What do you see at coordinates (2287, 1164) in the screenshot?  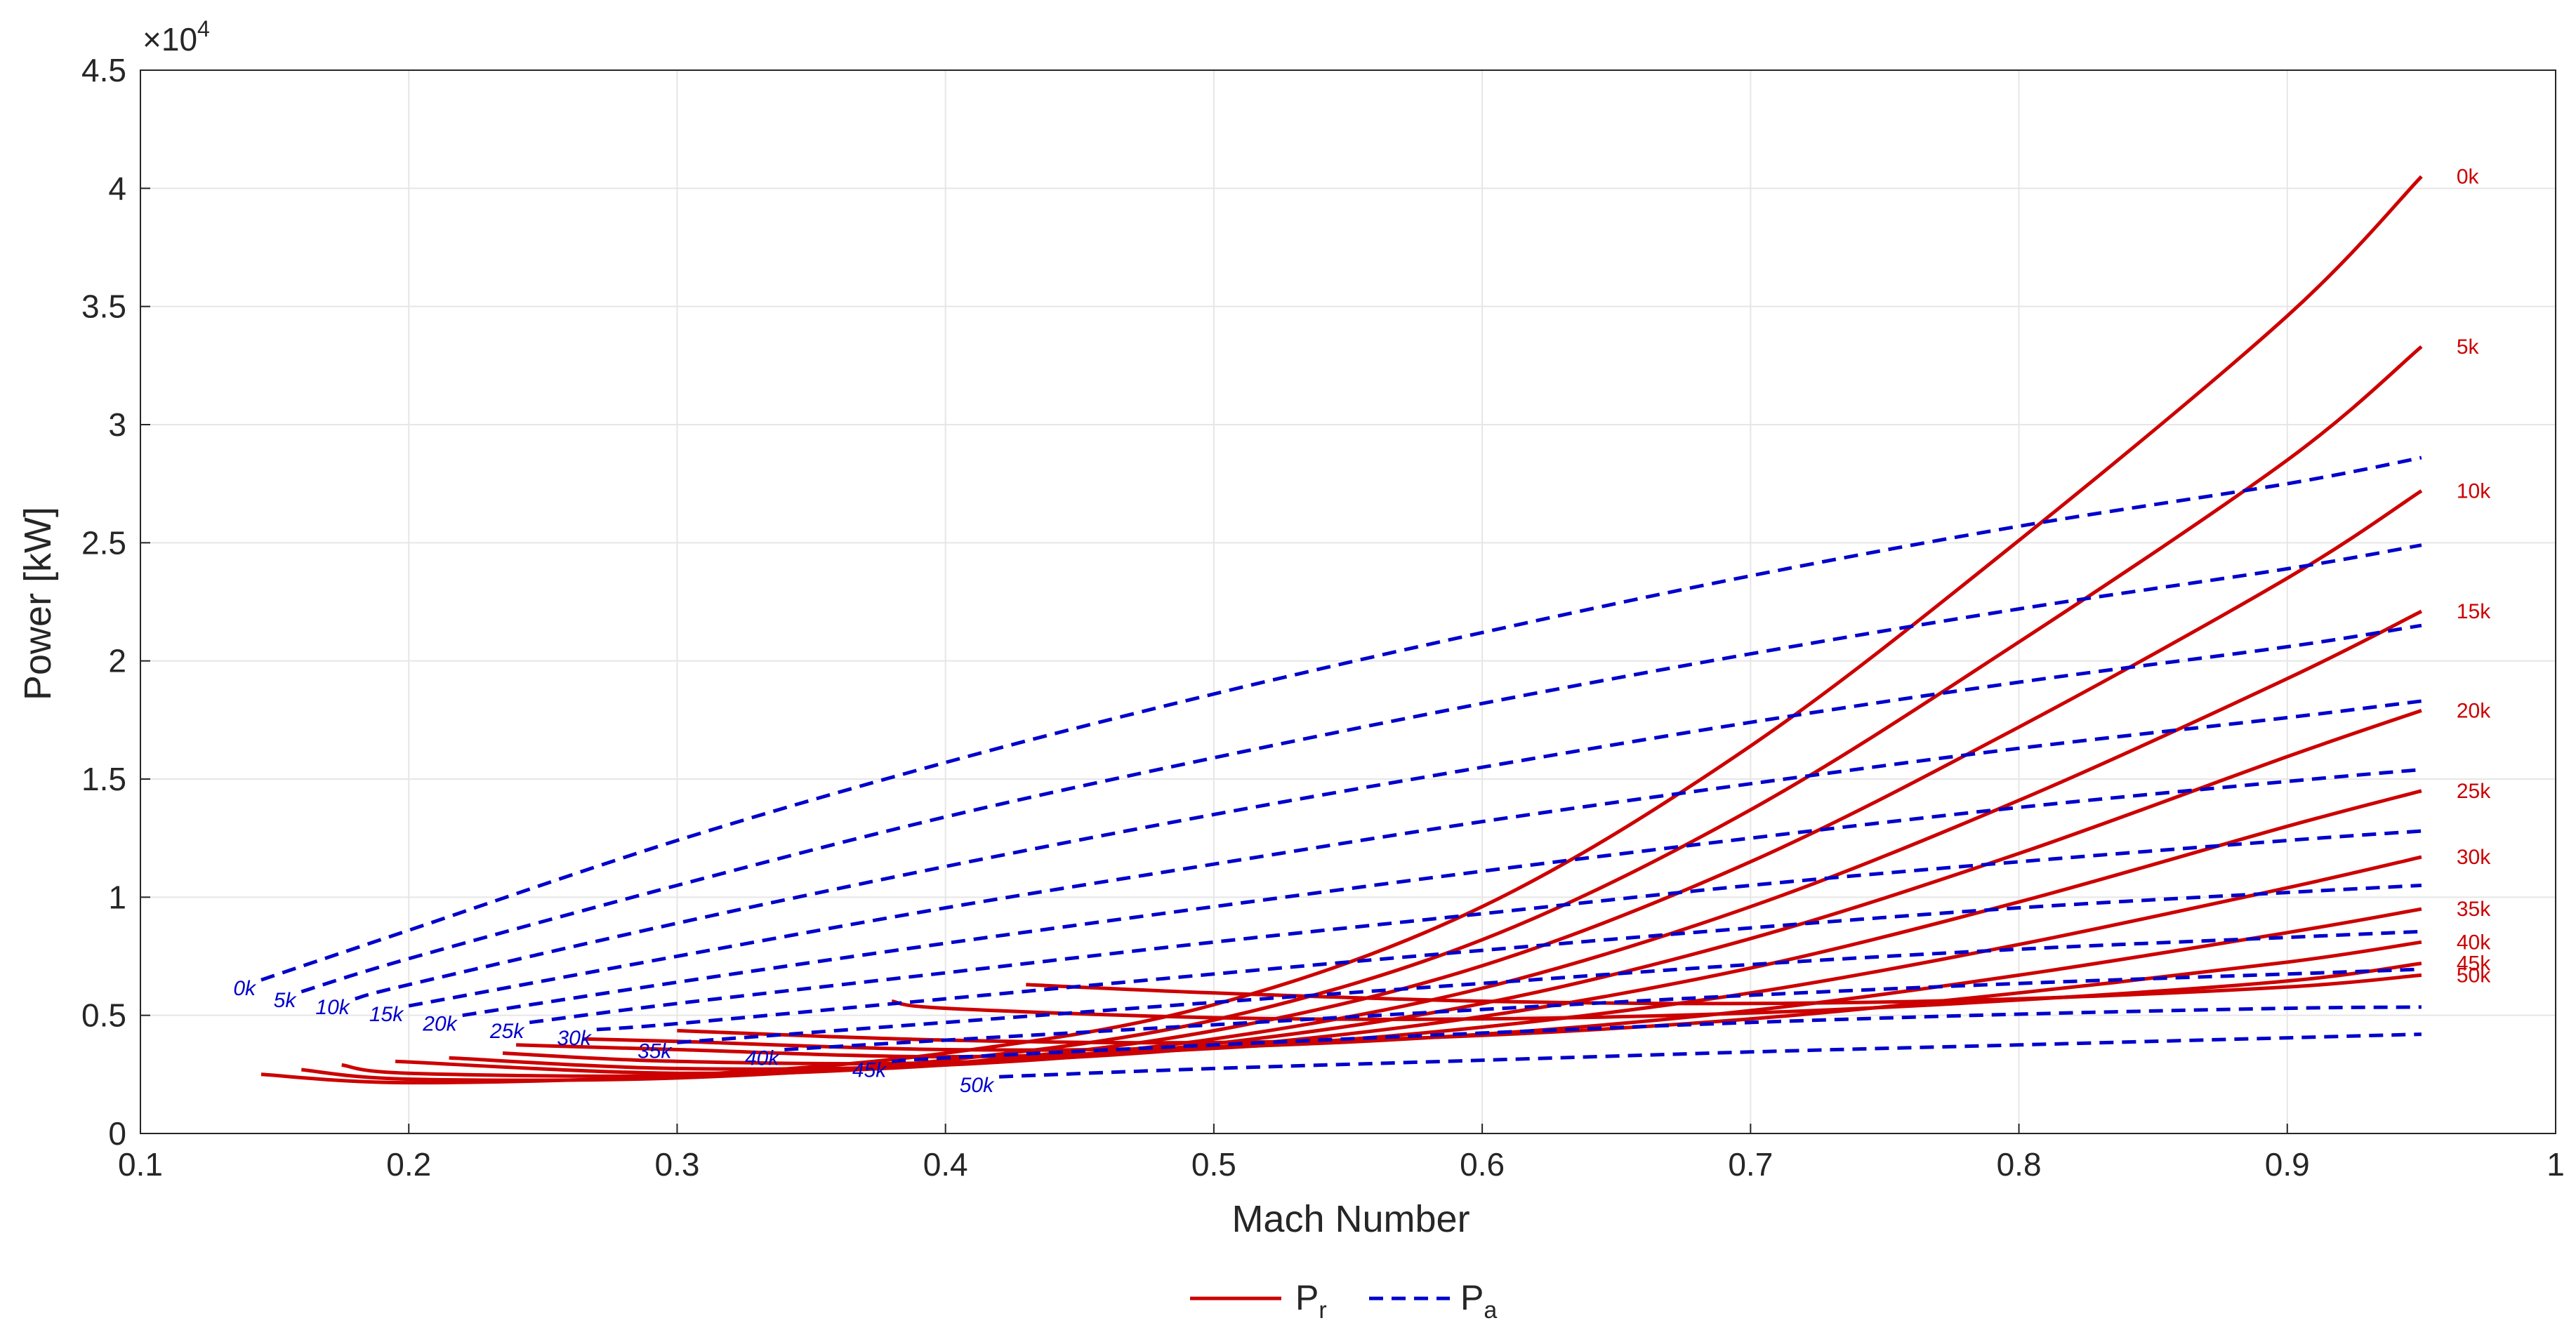 I see `x-tick-label: 0.9` at bounding box center [2287, 1164].